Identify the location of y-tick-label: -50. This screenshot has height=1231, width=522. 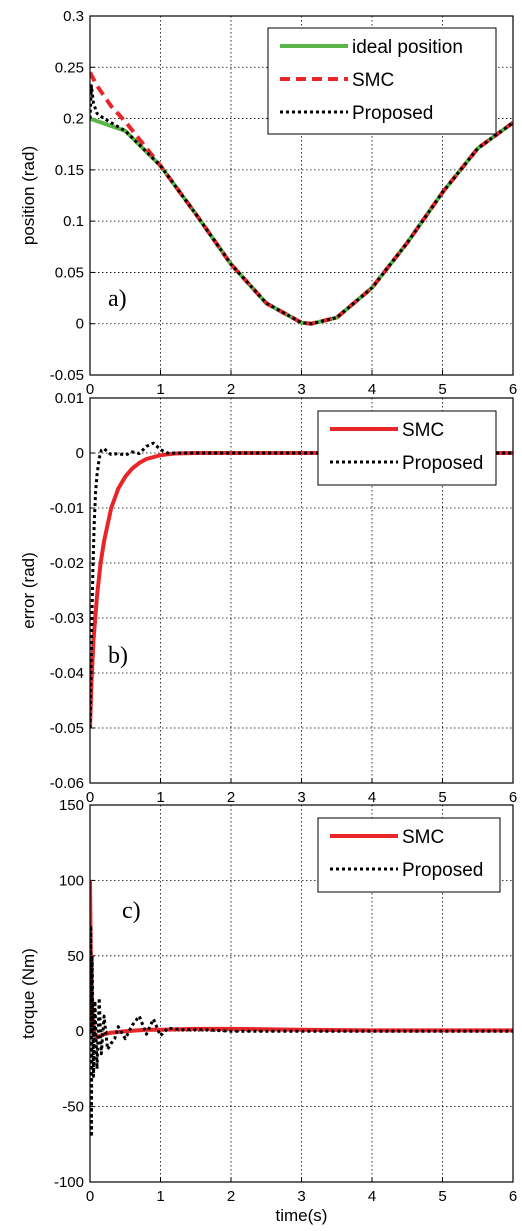
(73, 1107).